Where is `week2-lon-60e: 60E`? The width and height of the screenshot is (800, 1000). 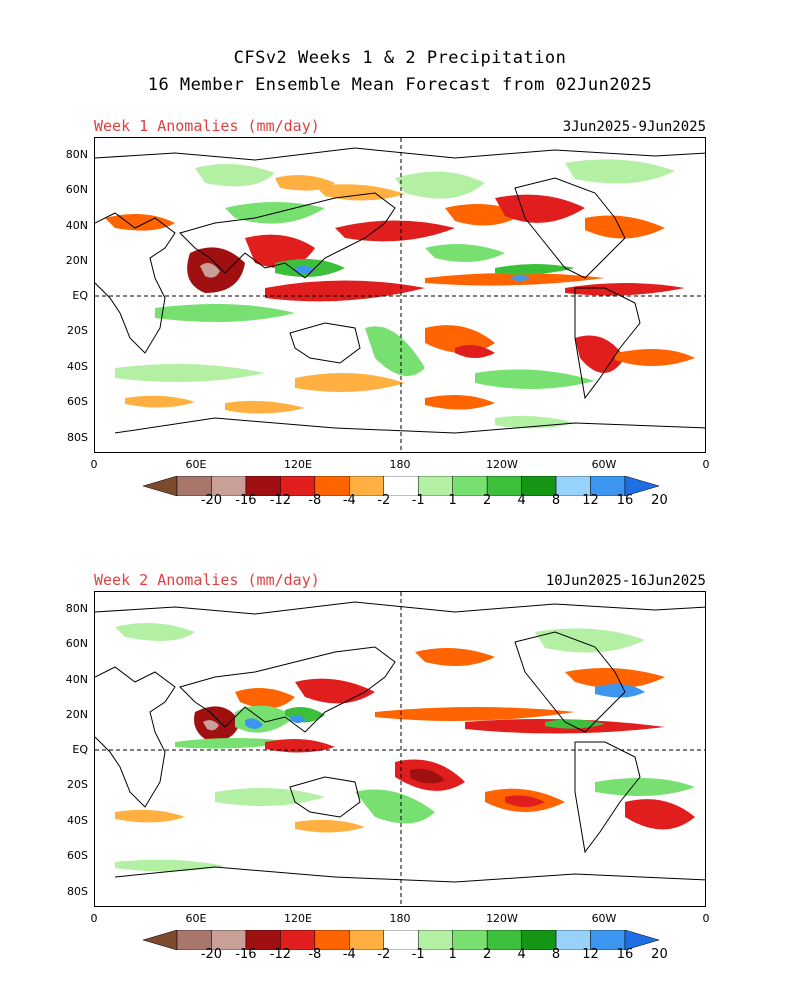 week2-lon-60e: 60E is located at coordinates (196, 918).